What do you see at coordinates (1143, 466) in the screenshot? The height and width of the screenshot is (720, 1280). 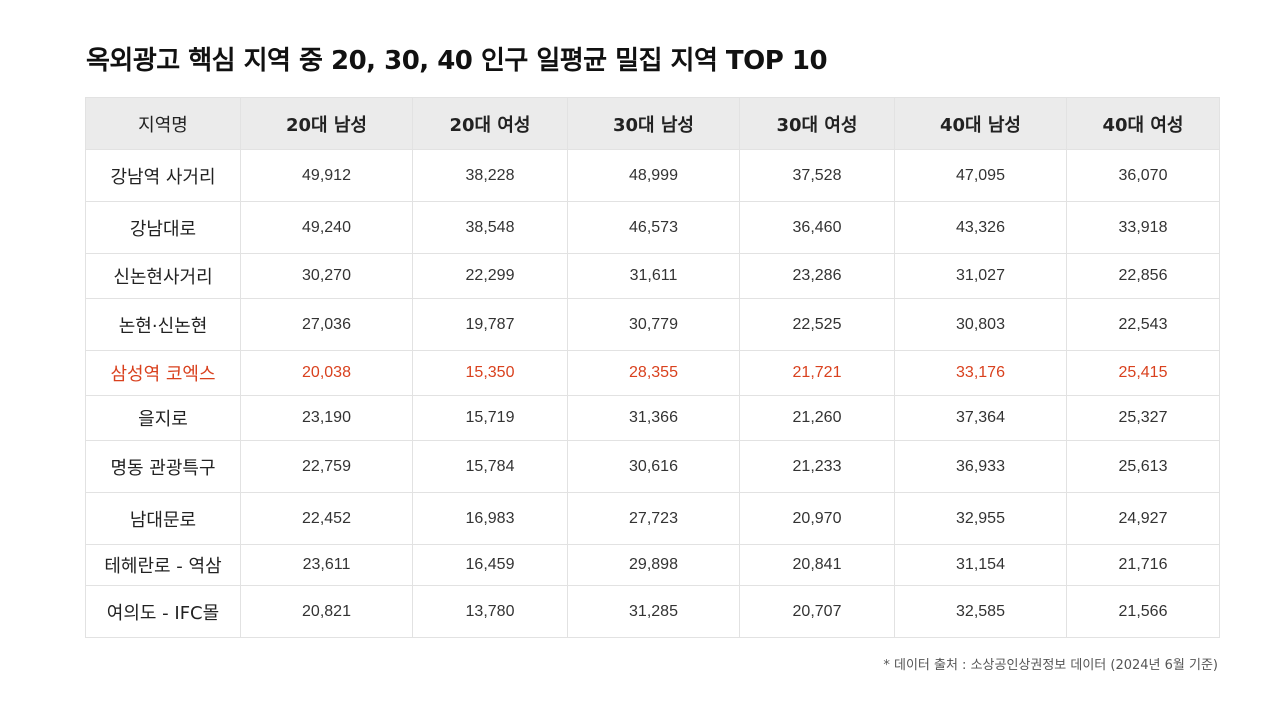 I see `value-cell: 25,613` at bounding box center [1143, 466].